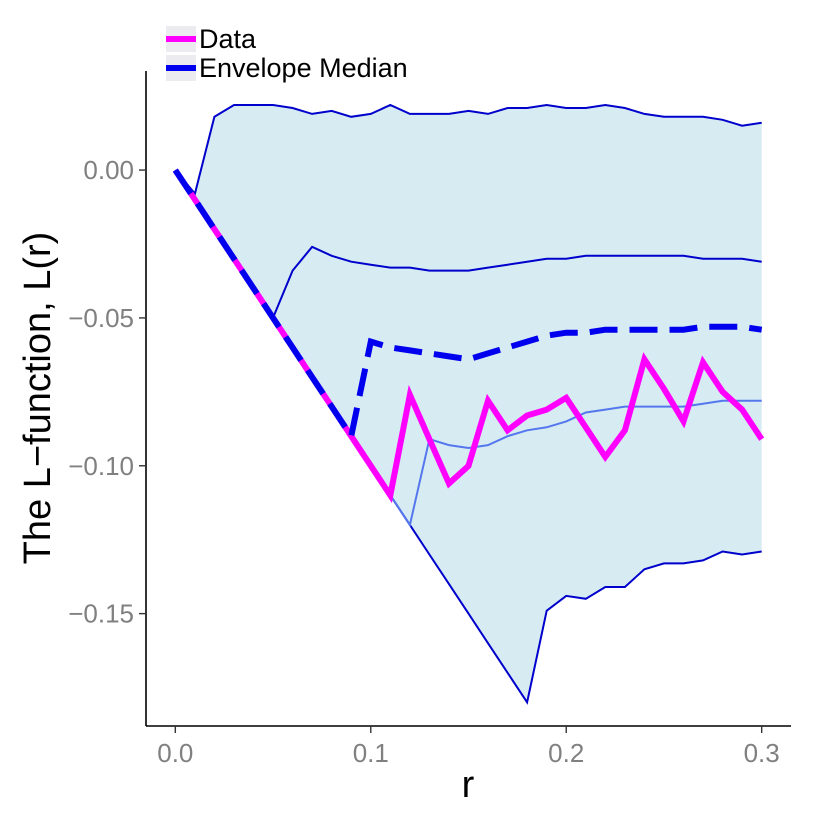 This screenshot has height=814, width=814. I want to click on y-tick-label: −0.05, so click(101, 318).